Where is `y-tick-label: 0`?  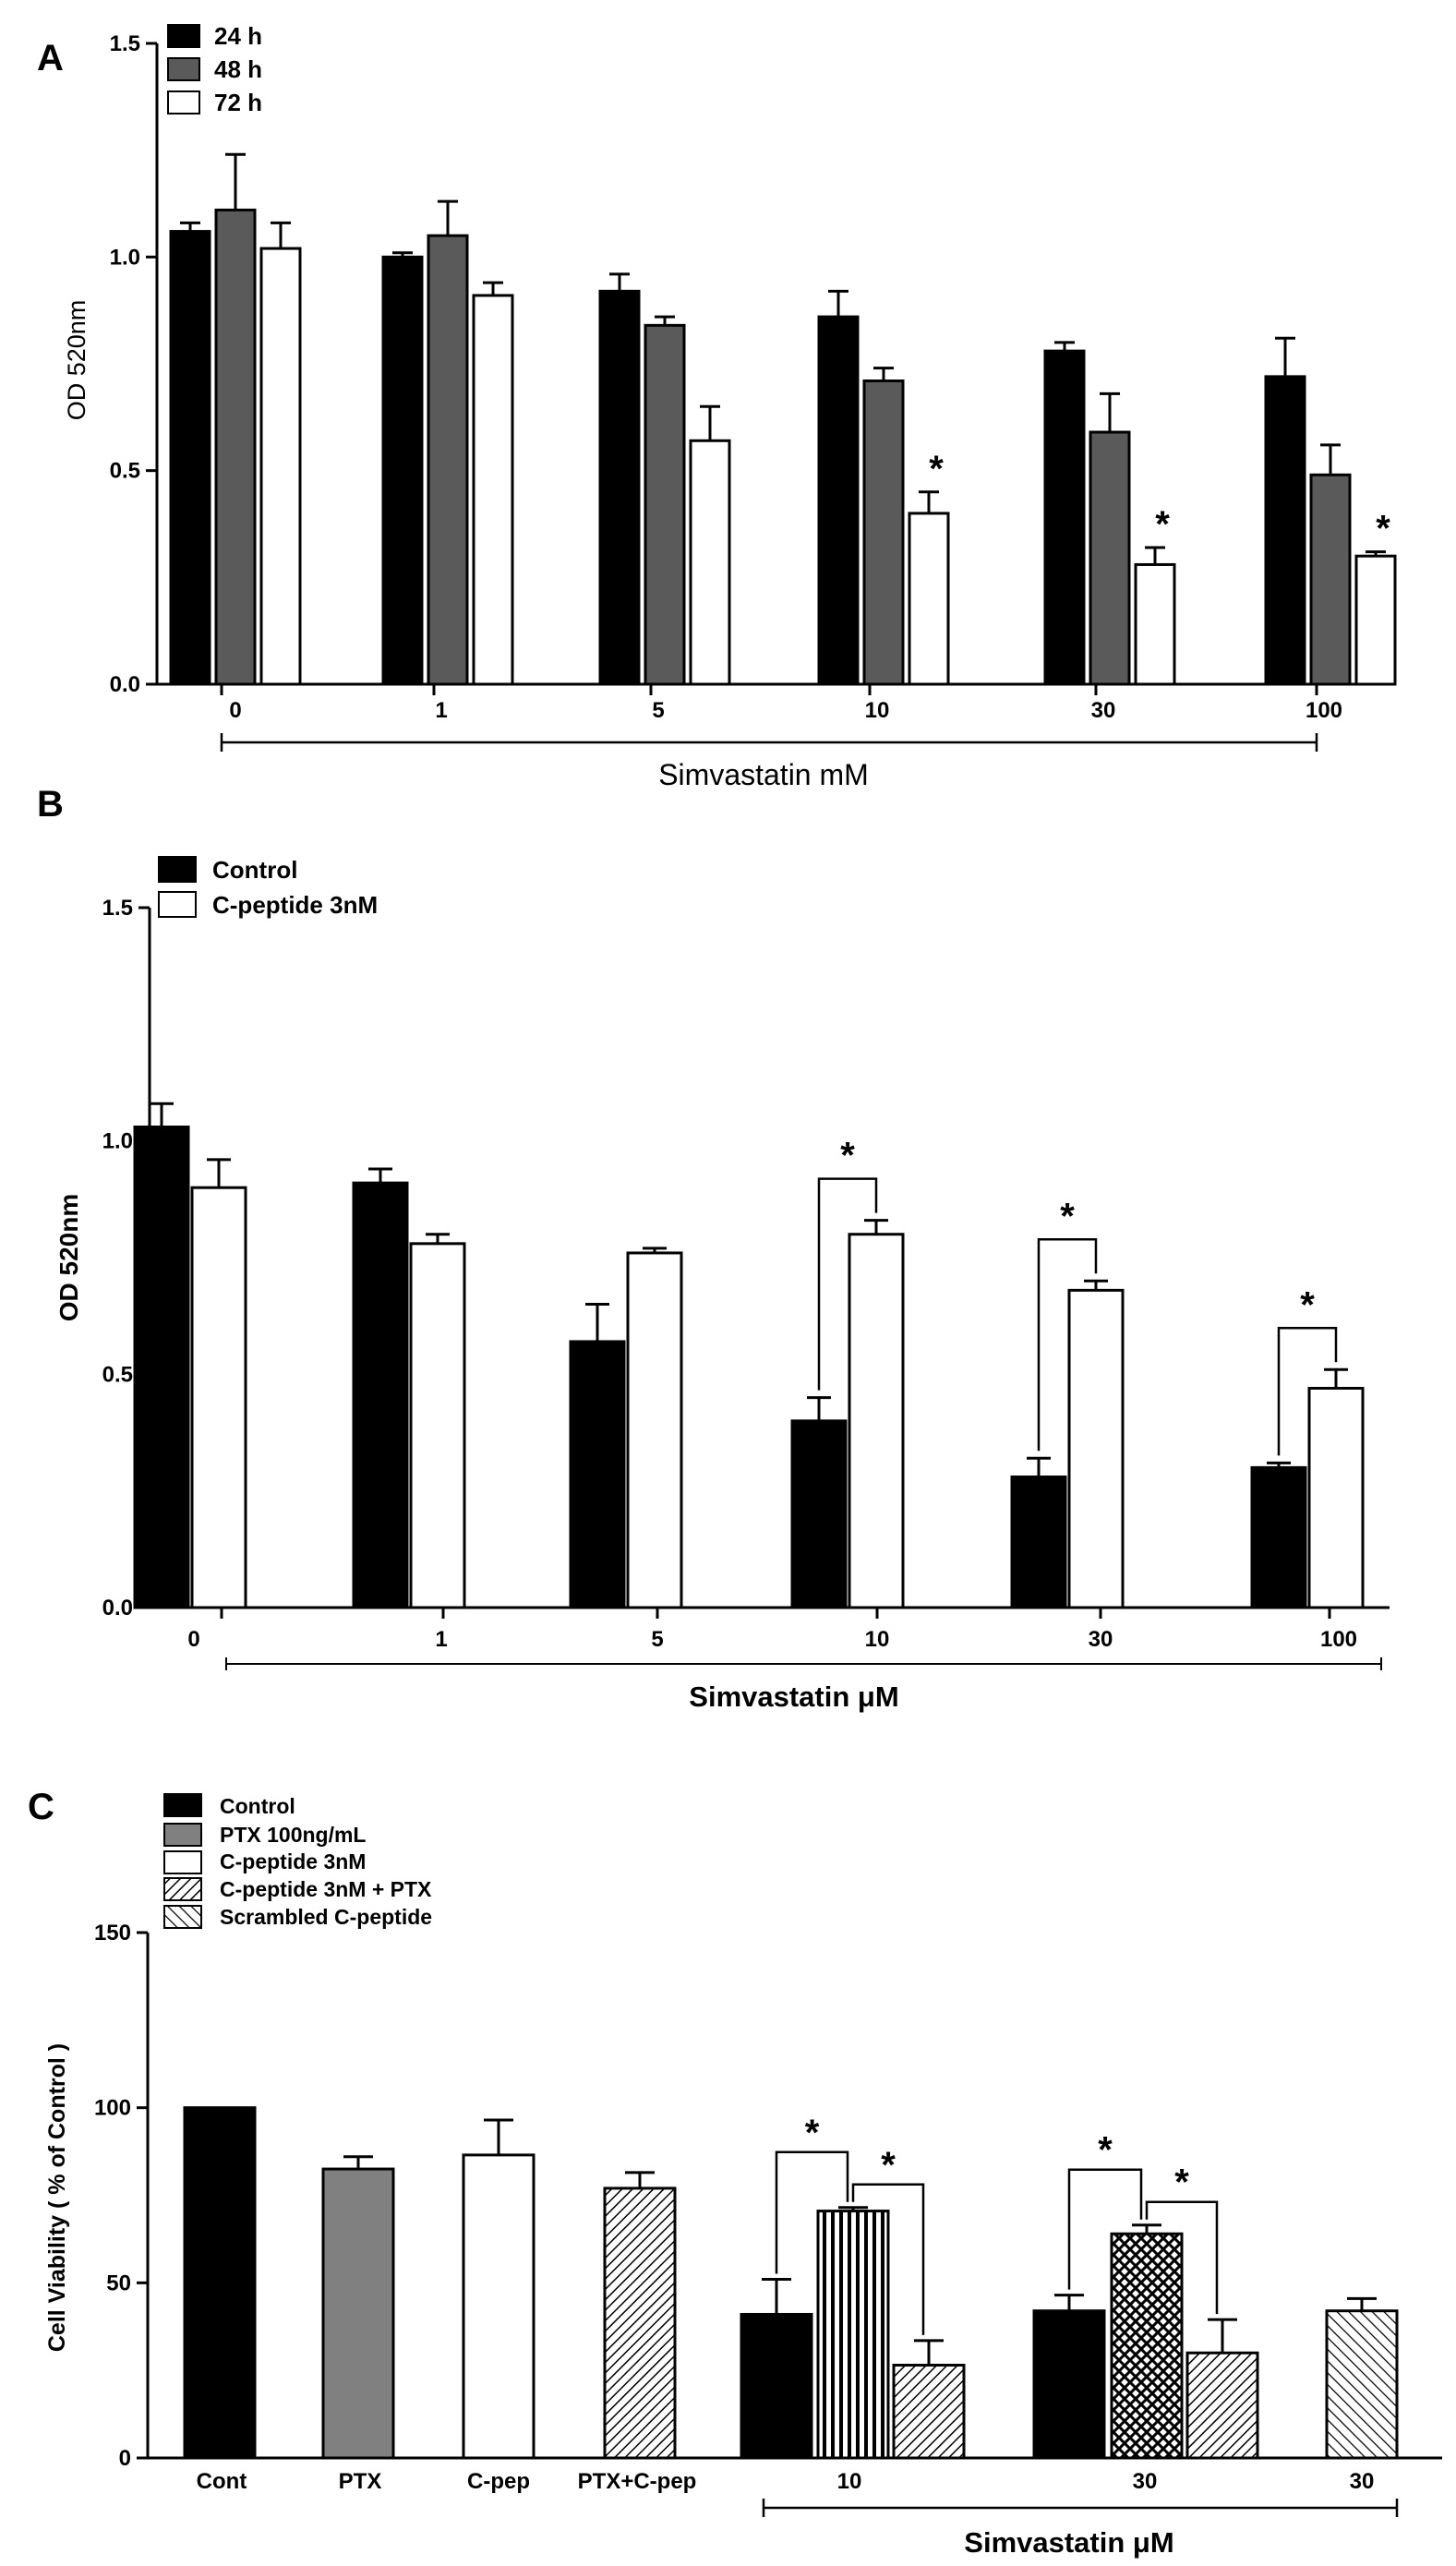 y-tick-label: 0 is located at coordinates (125, 2458).